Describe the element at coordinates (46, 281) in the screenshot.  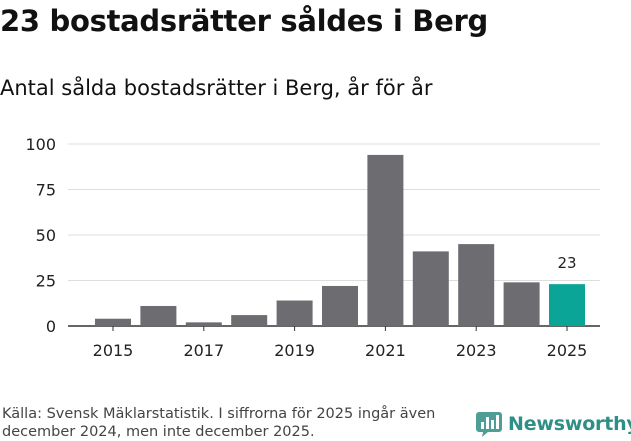
I see `y-tick-label: 25` at that location.